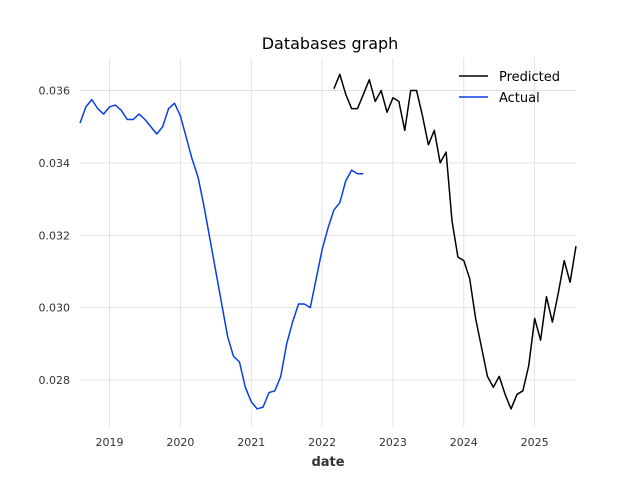 The height and width of the screenshot is (480, 640). Describe the element at coordinates (519, 98) in the screenshot. I see `legend-label-actual: Actual` at that location.